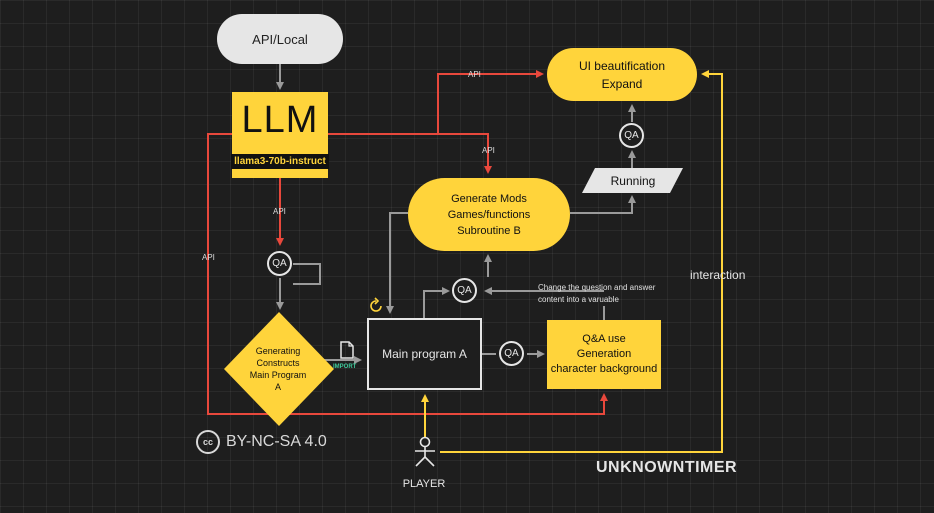 Image resolution: width=934 pixels, height=513 pixels. Describe the element at coordinates (718, 275) in the screenshot. I see `interaction-label: interaction` at that location.